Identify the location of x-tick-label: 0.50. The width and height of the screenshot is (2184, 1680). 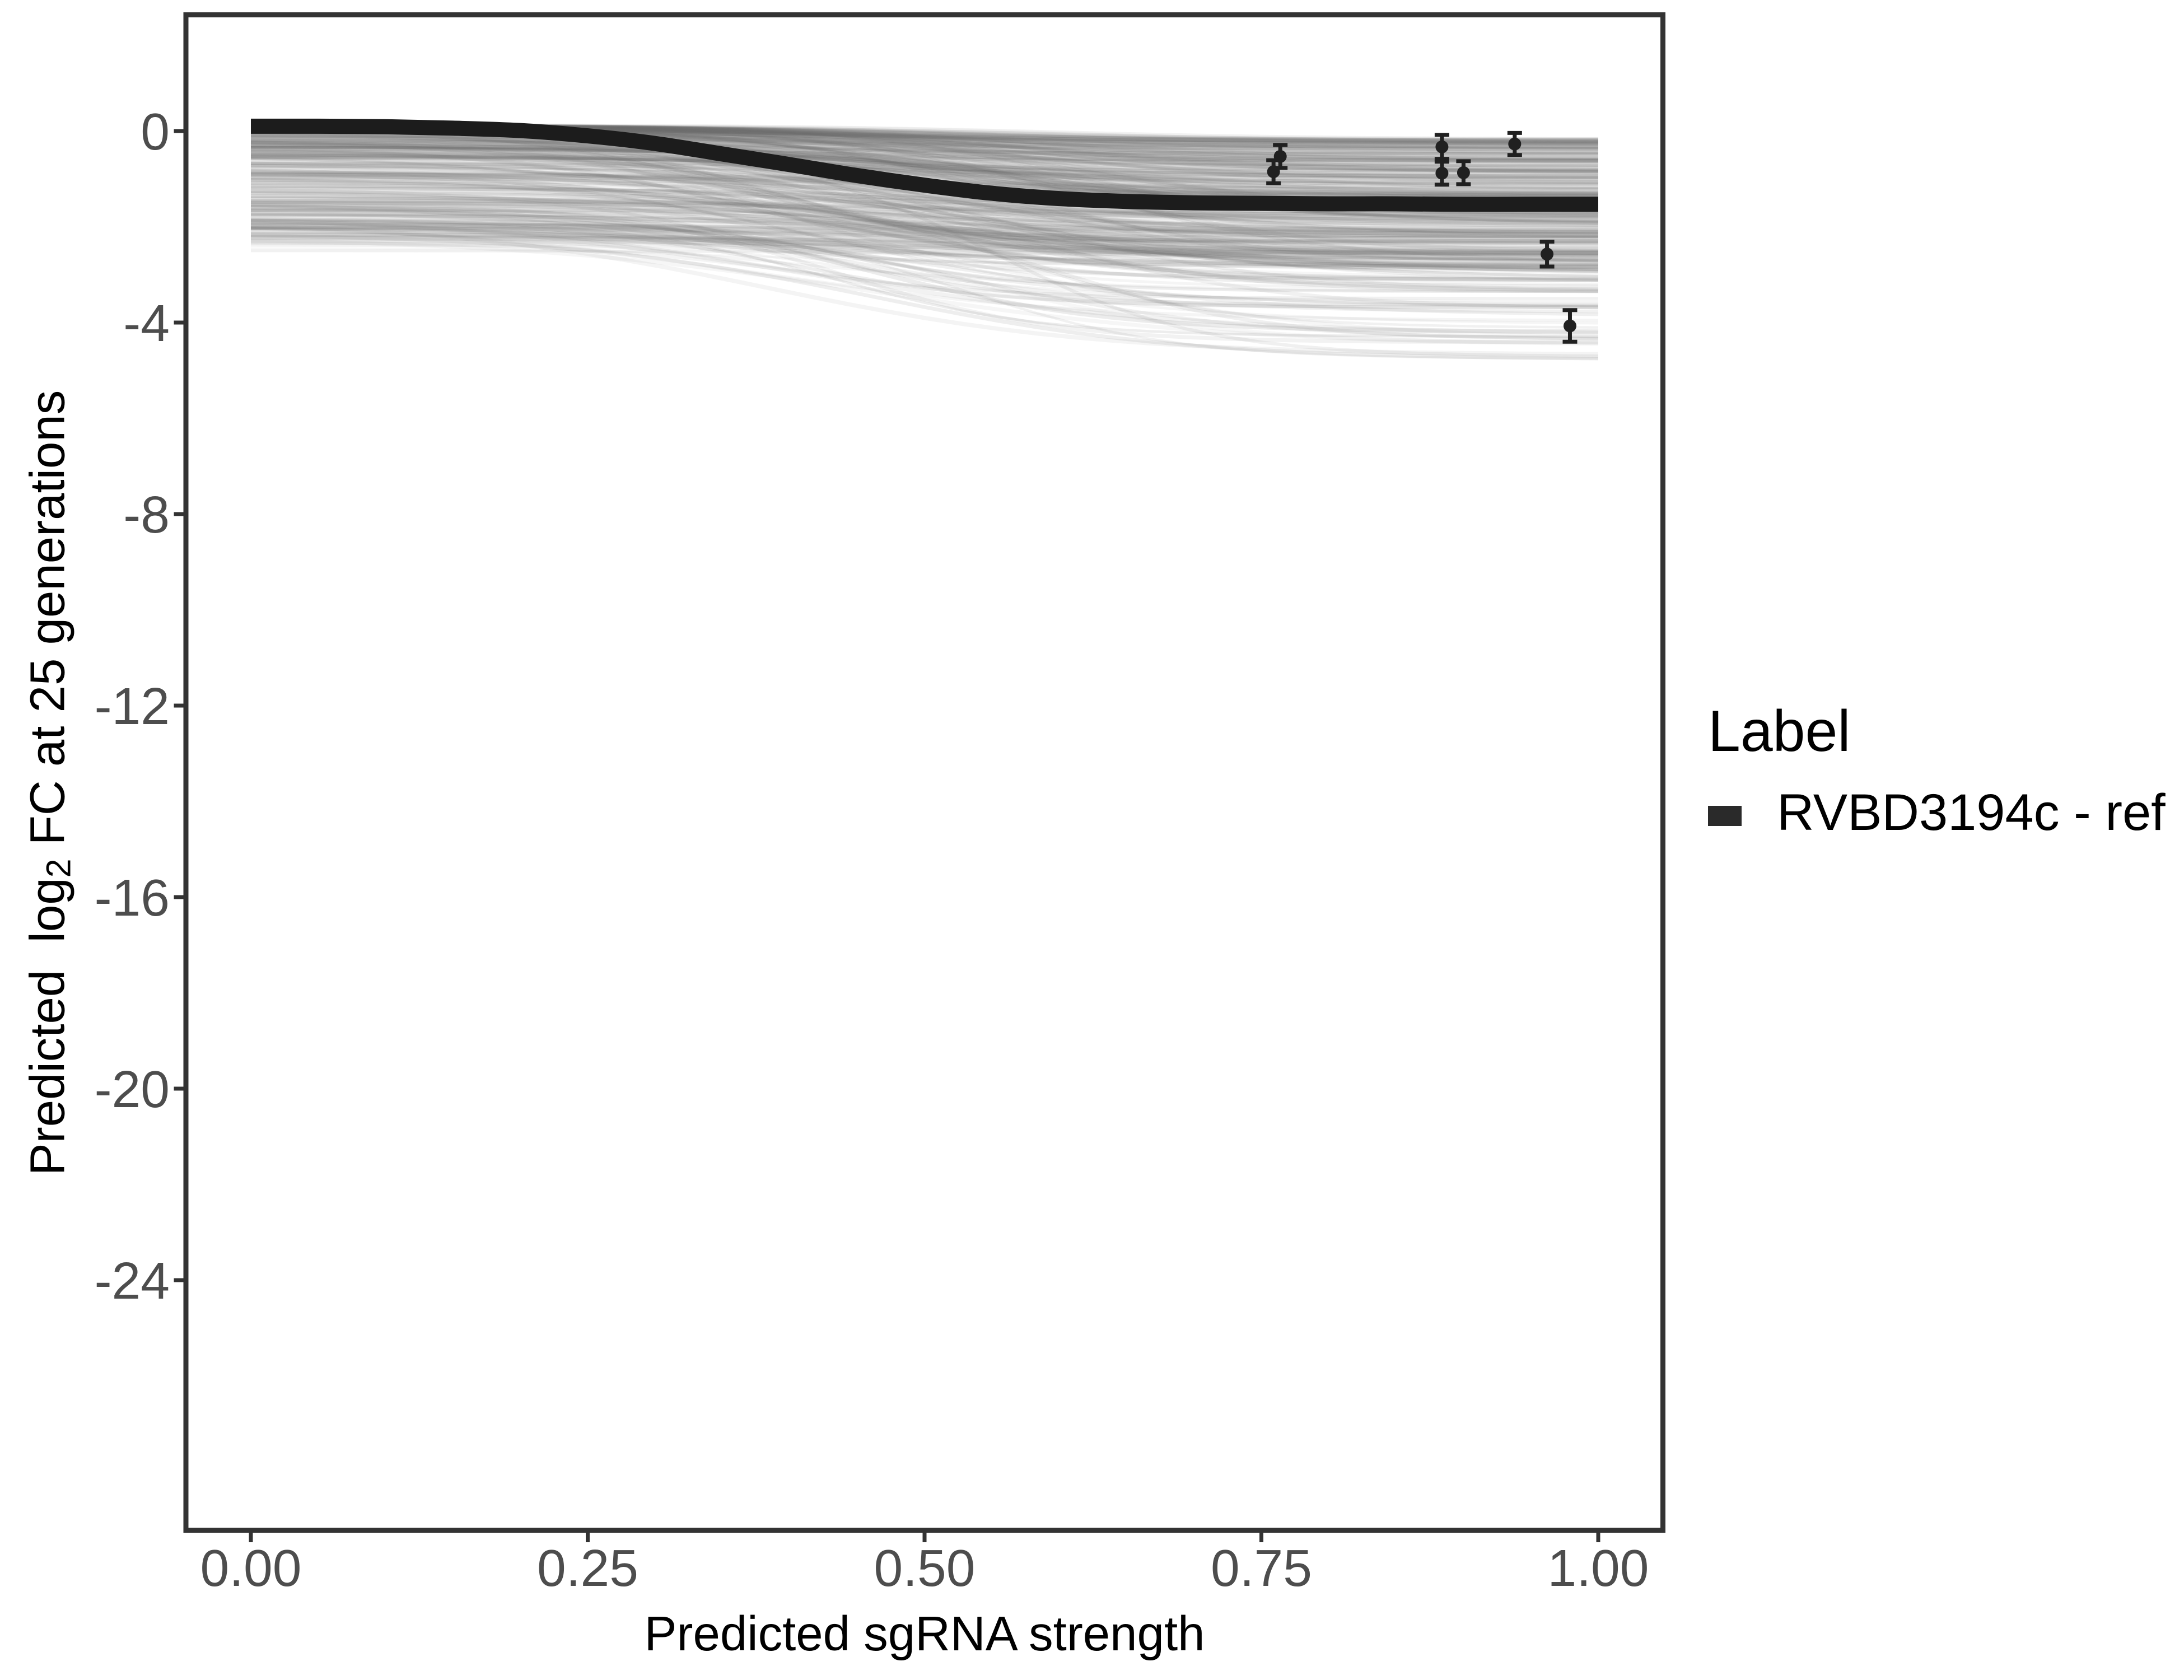
(925, 1568).